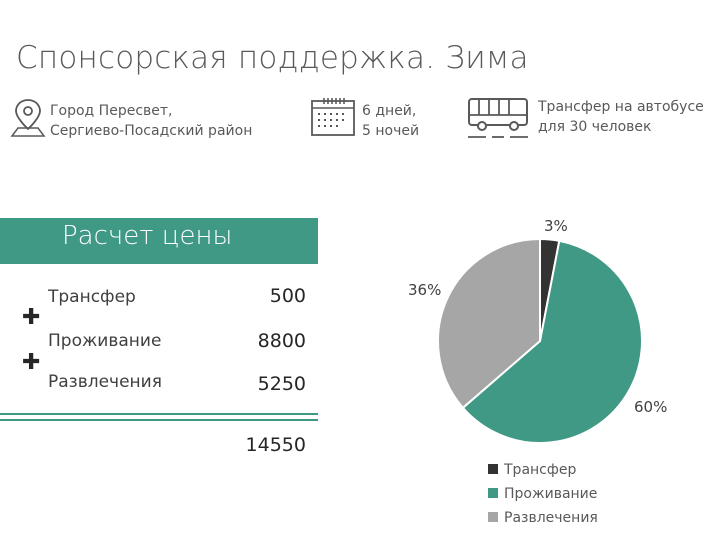 This screenshot has height=540, width=720. I want to click on row-label-entertainment: Развлечения, so click(105, 382).